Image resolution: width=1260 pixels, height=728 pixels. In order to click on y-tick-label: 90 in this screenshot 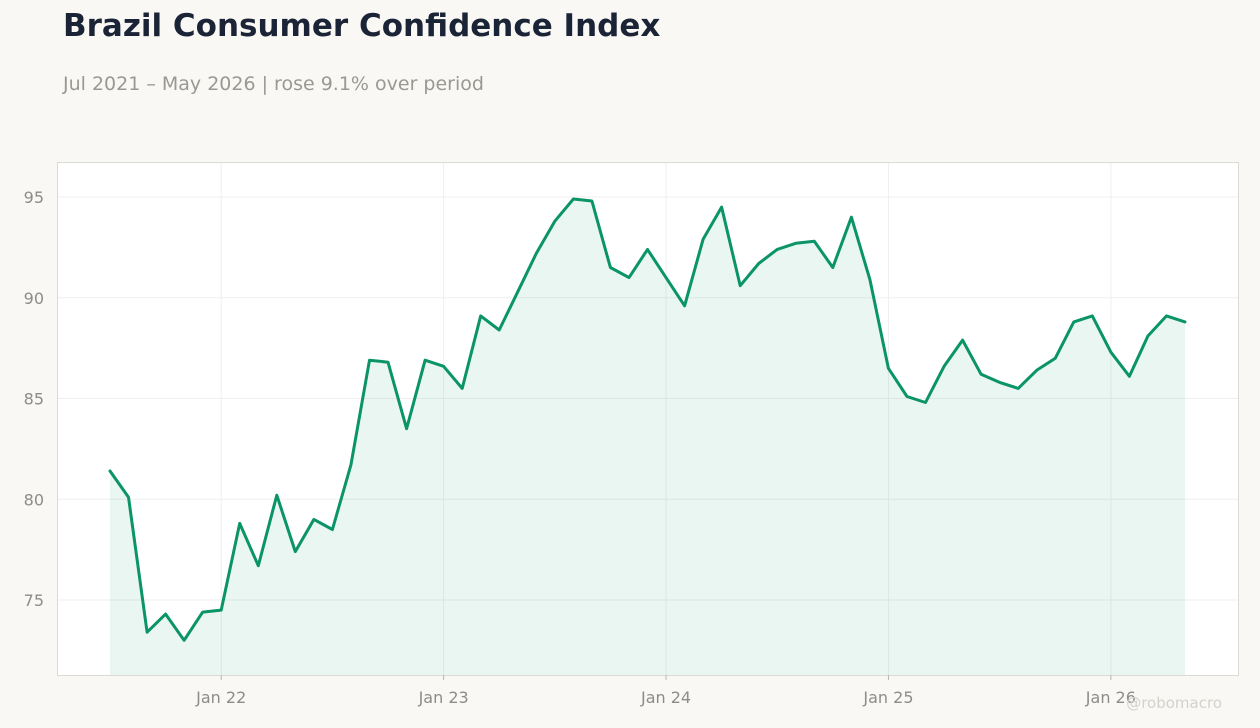, I will do `click(34, 298)`.